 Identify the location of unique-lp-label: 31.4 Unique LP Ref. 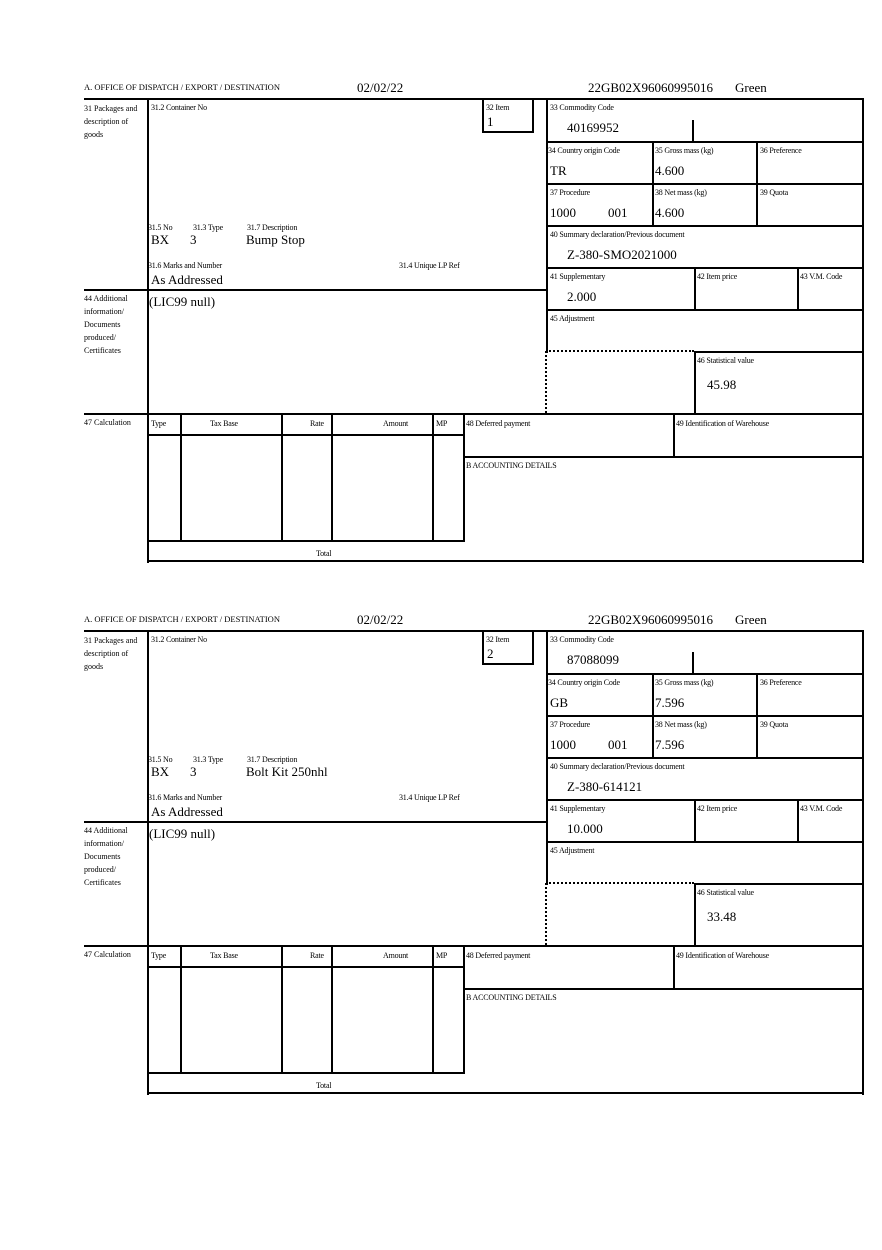
(429, 265).